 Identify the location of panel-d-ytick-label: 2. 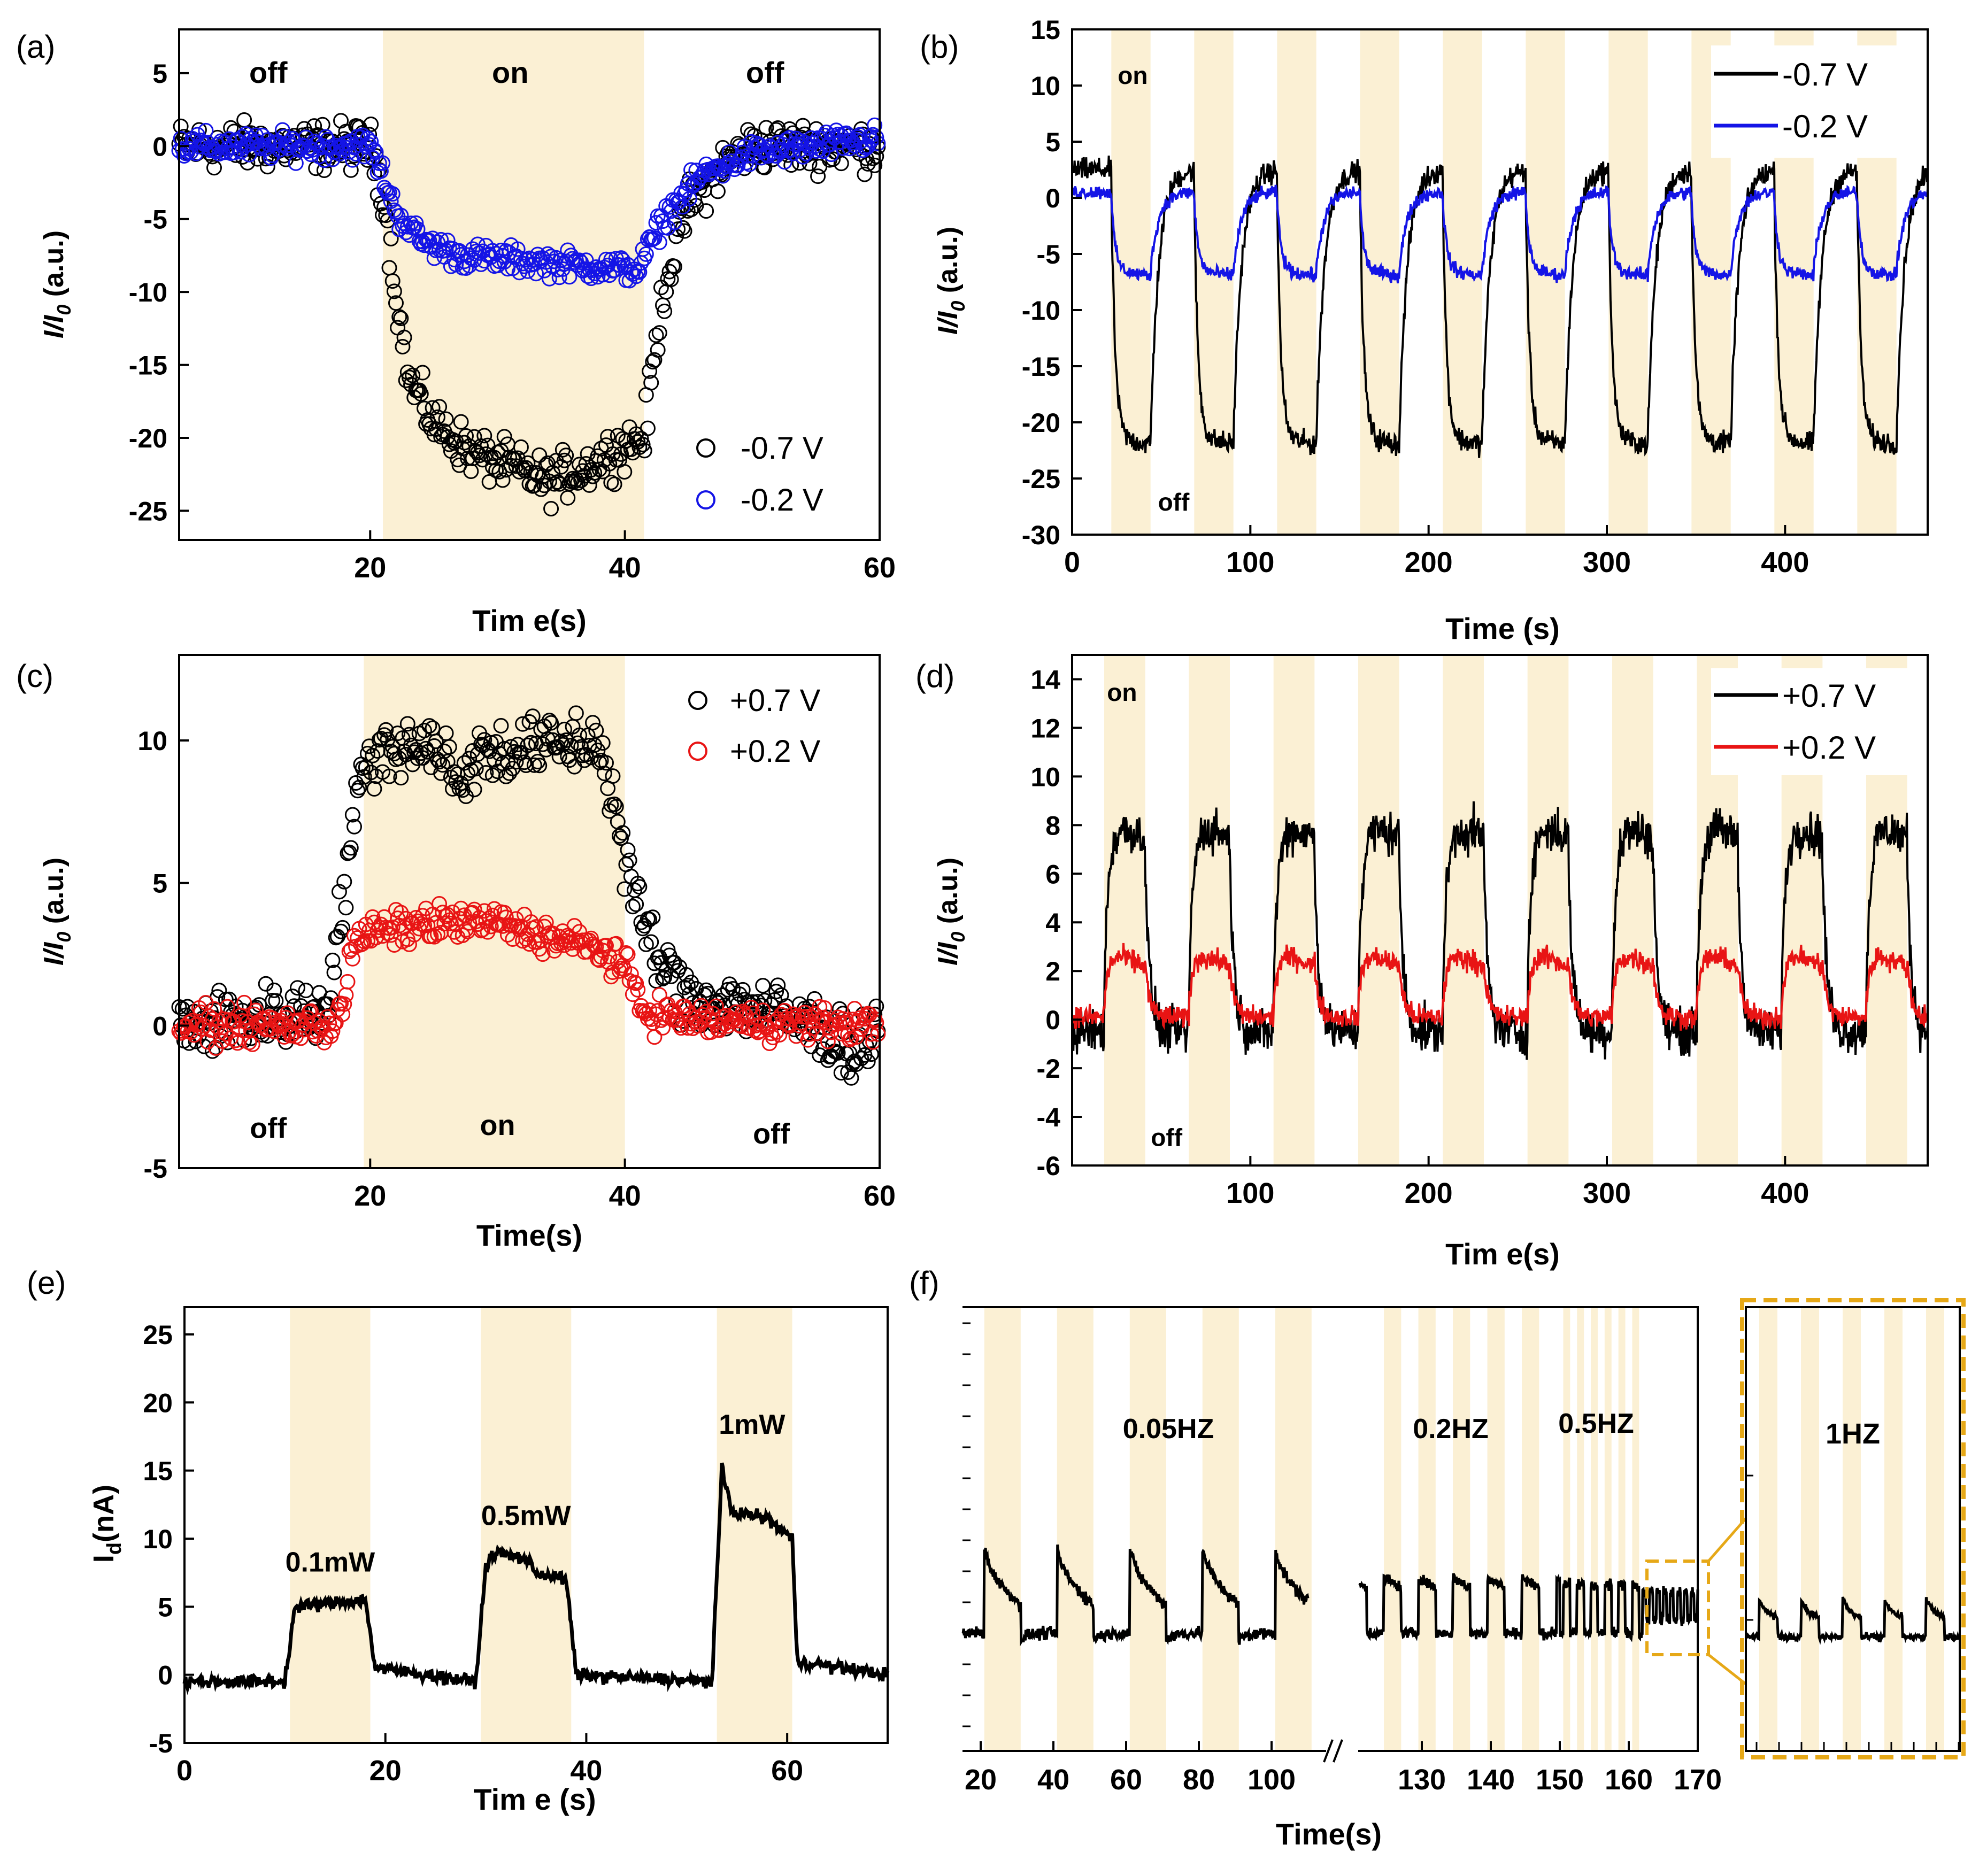
(1052, 971).